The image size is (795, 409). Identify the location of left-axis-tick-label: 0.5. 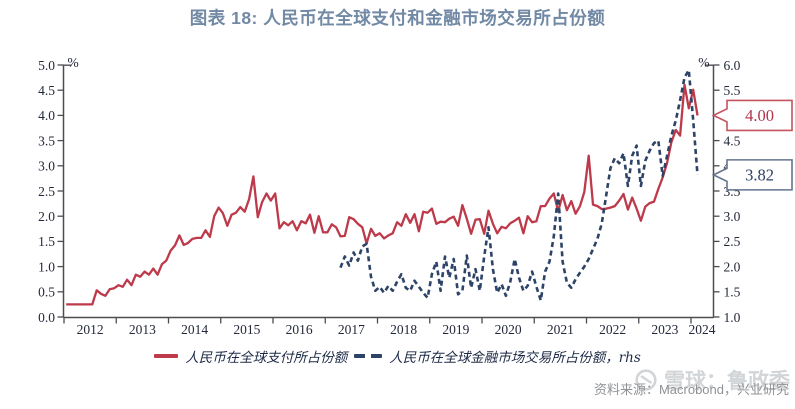
(46, 292).